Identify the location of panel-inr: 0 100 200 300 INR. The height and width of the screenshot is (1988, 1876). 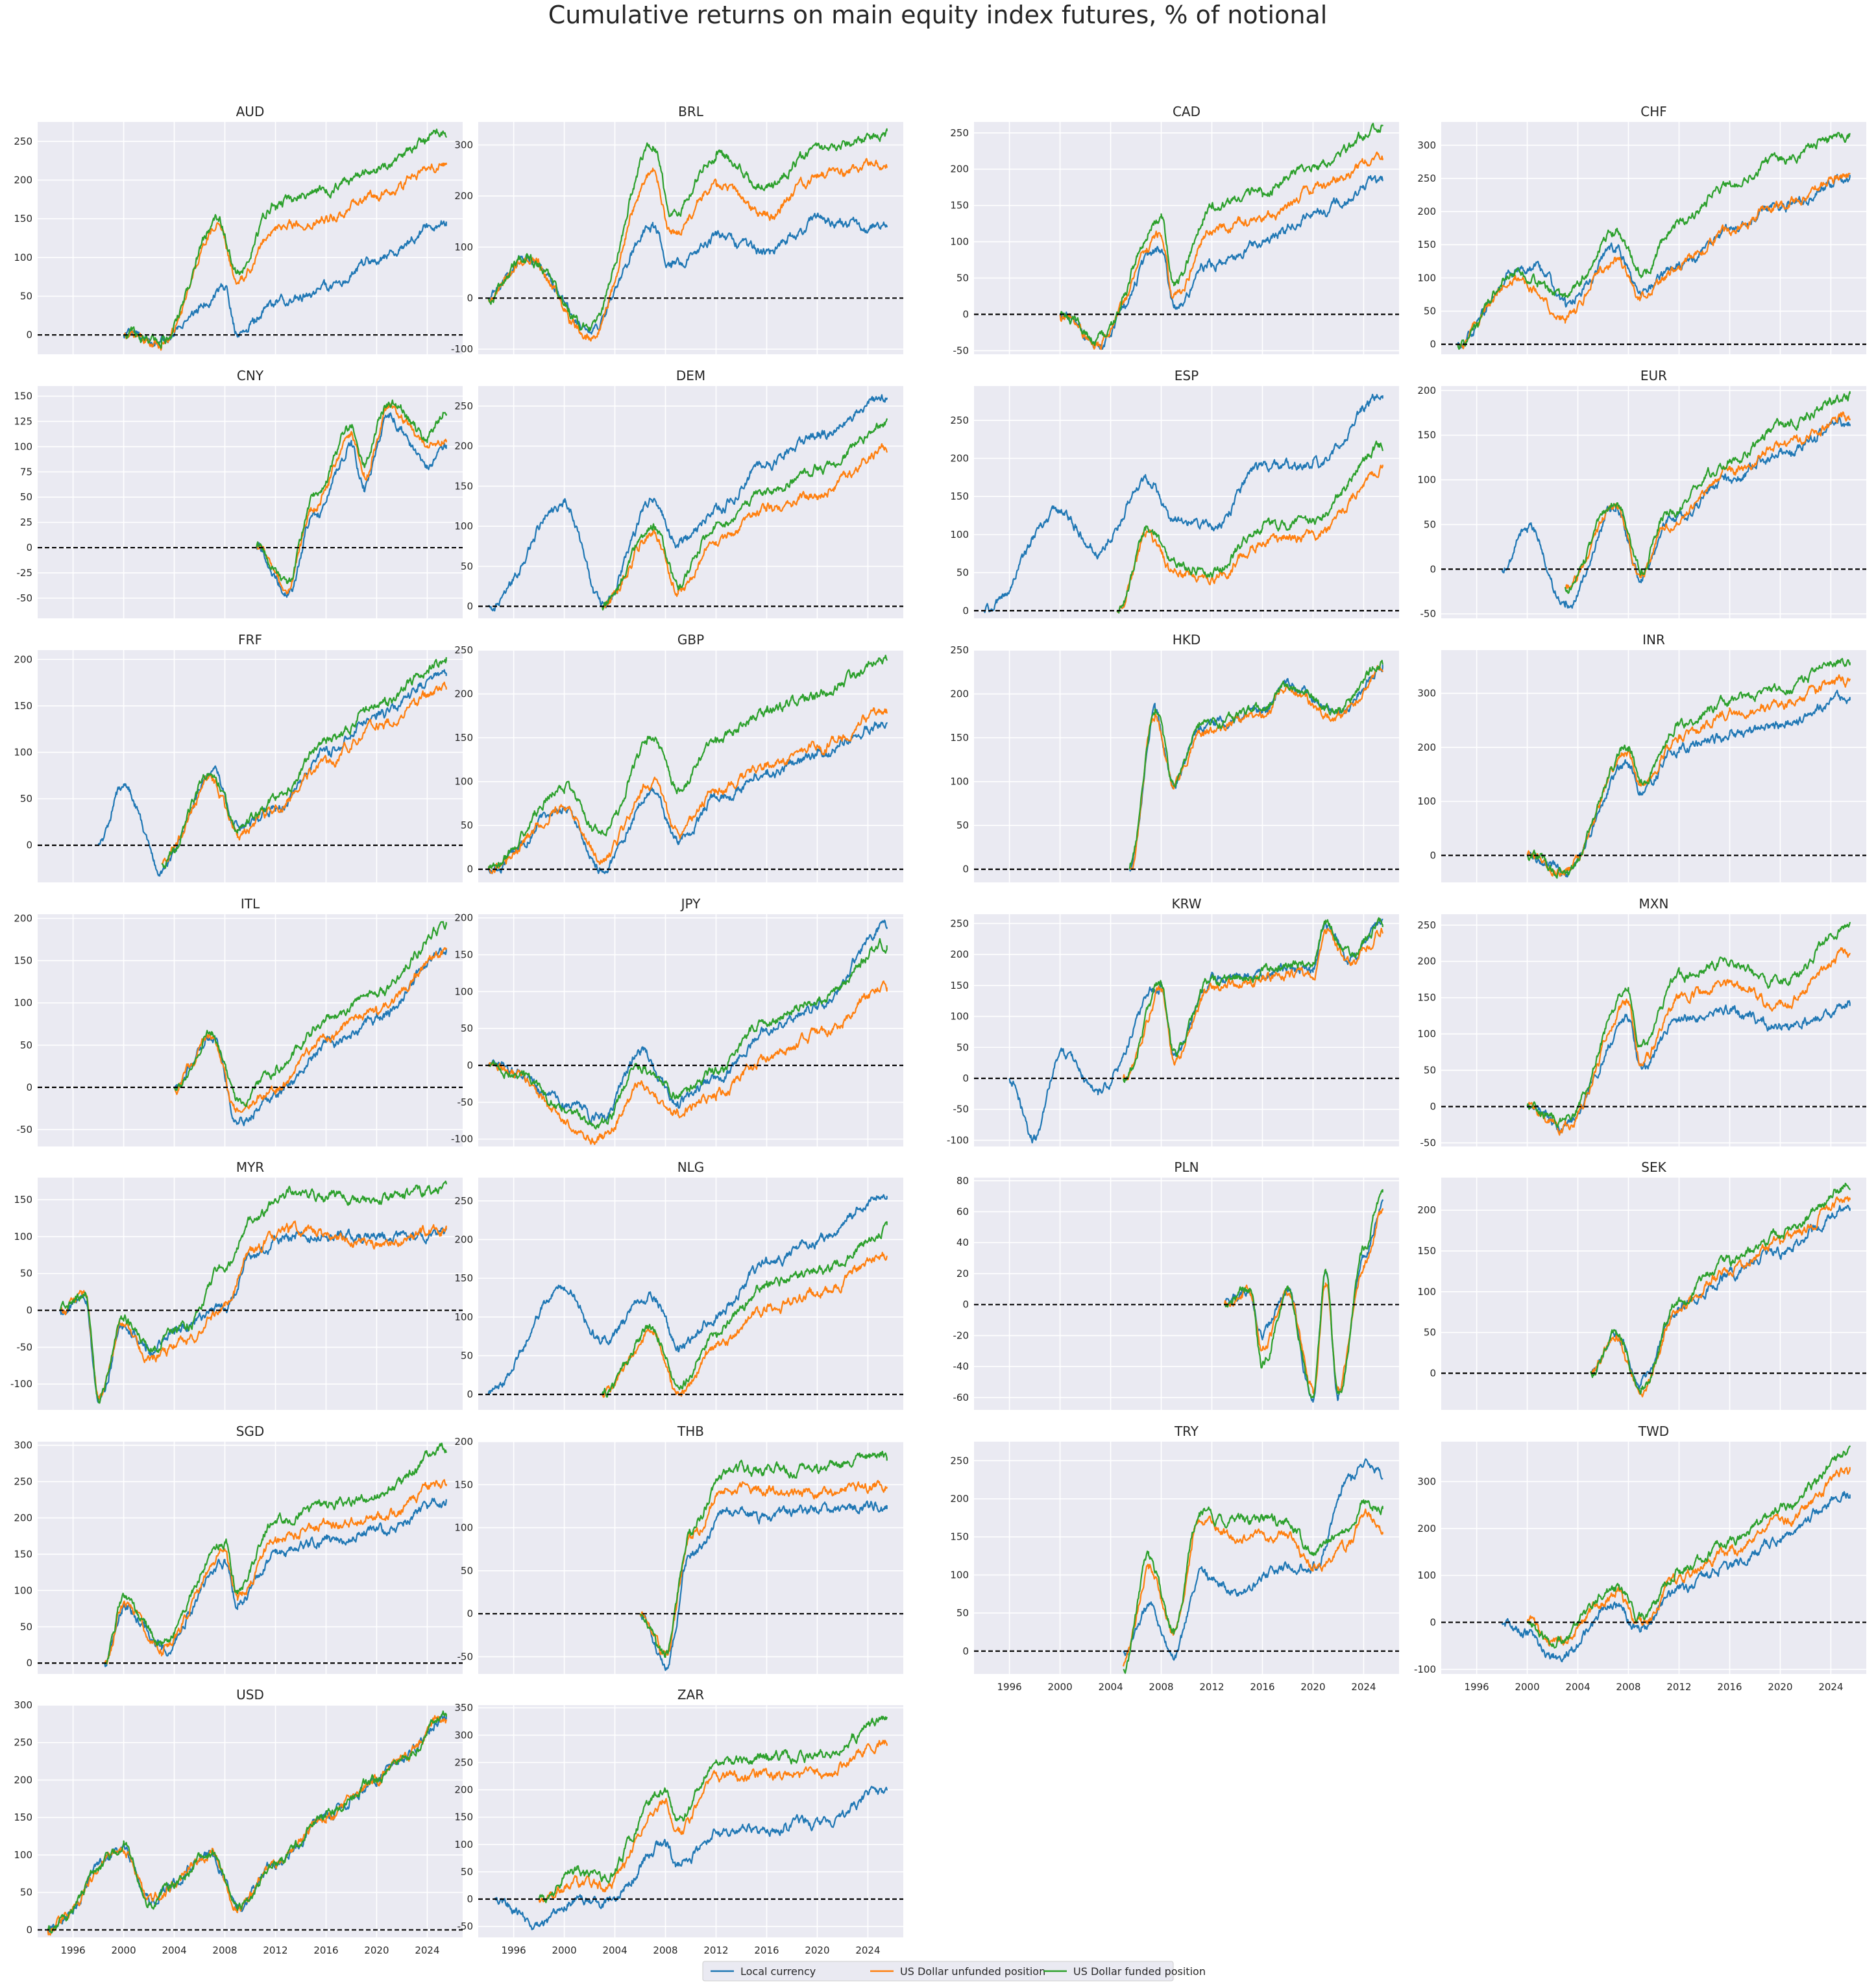
(1641, 757).